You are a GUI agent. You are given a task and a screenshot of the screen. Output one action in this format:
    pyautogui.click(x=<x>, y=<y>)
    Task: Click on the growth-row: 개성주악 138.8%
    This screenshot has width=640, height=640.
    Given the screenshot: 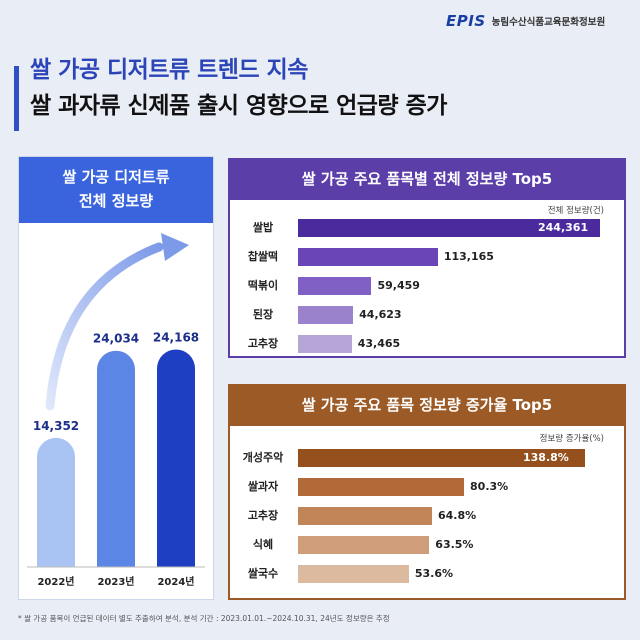 What is the action you would take?
    pyautogui.click(x=427, y=458)
    